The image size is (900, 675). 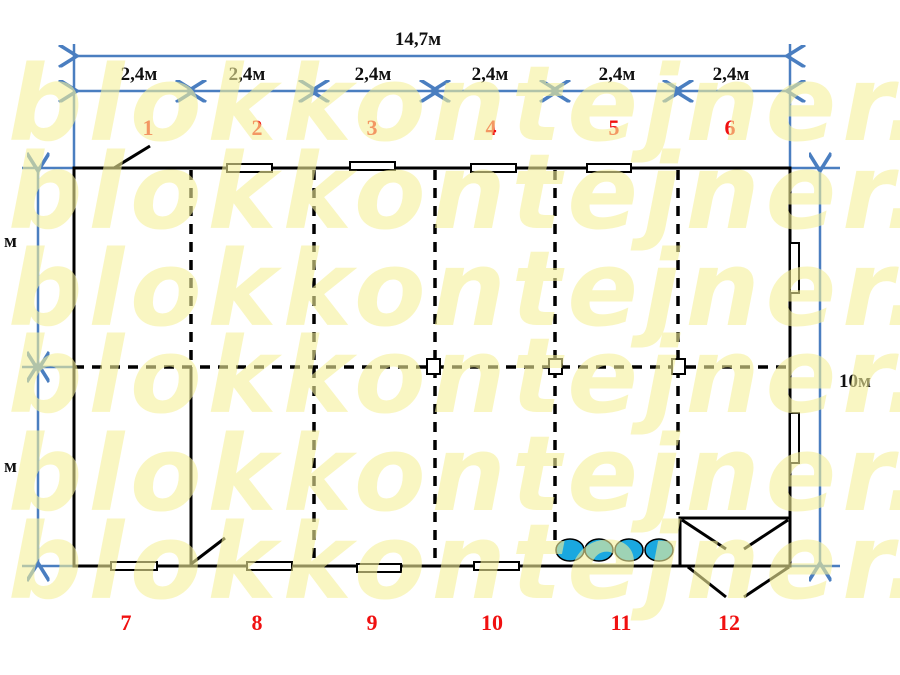 What do you see at coordinates (148, 127) in the screenshot?
I see `room-number-1: 1` at bounding box center [148, 127].